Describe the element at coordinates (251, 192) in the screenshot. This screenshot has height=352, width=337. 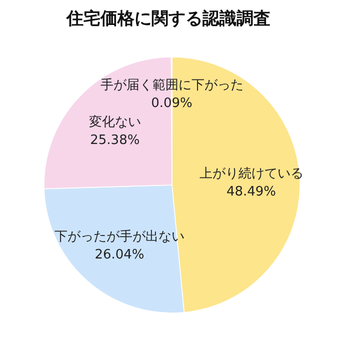
I see `data-label: 48.49%` at that location.